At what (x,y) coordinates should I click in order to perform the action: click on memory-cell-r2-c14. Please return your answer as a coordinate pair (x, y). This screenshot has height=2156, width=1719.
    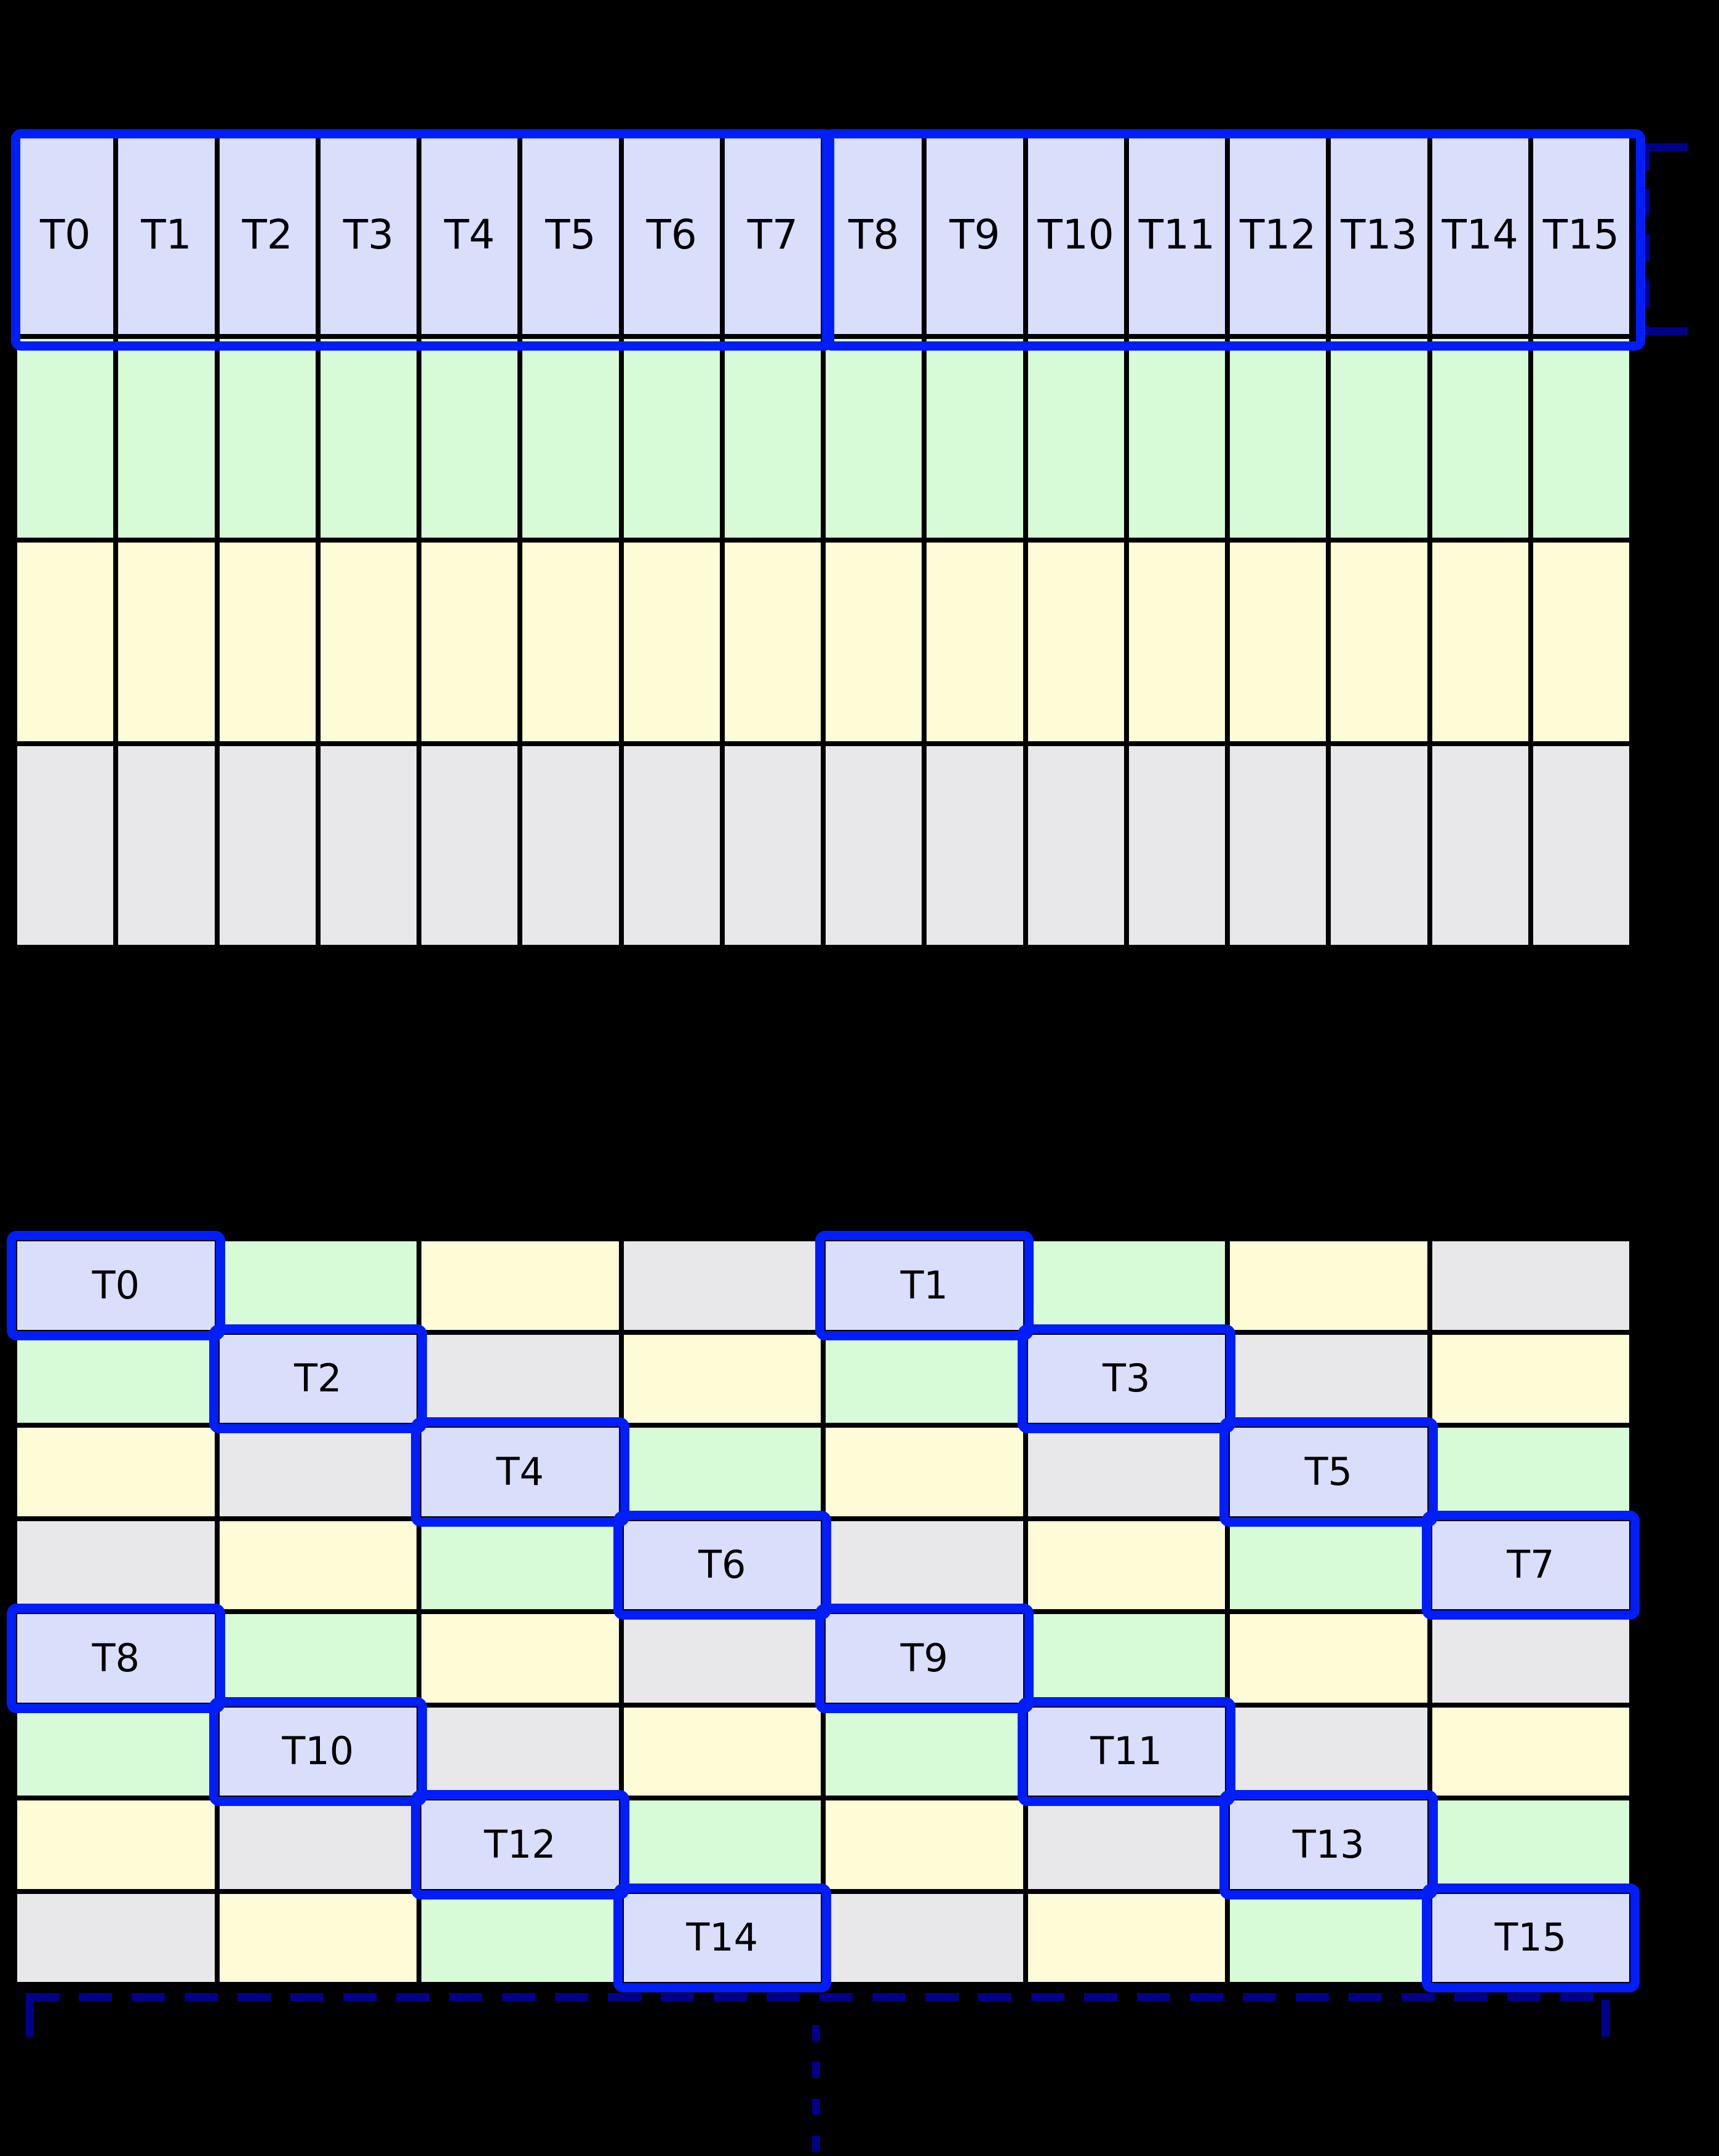
    Looking at the image, I should click on (1480, 642).